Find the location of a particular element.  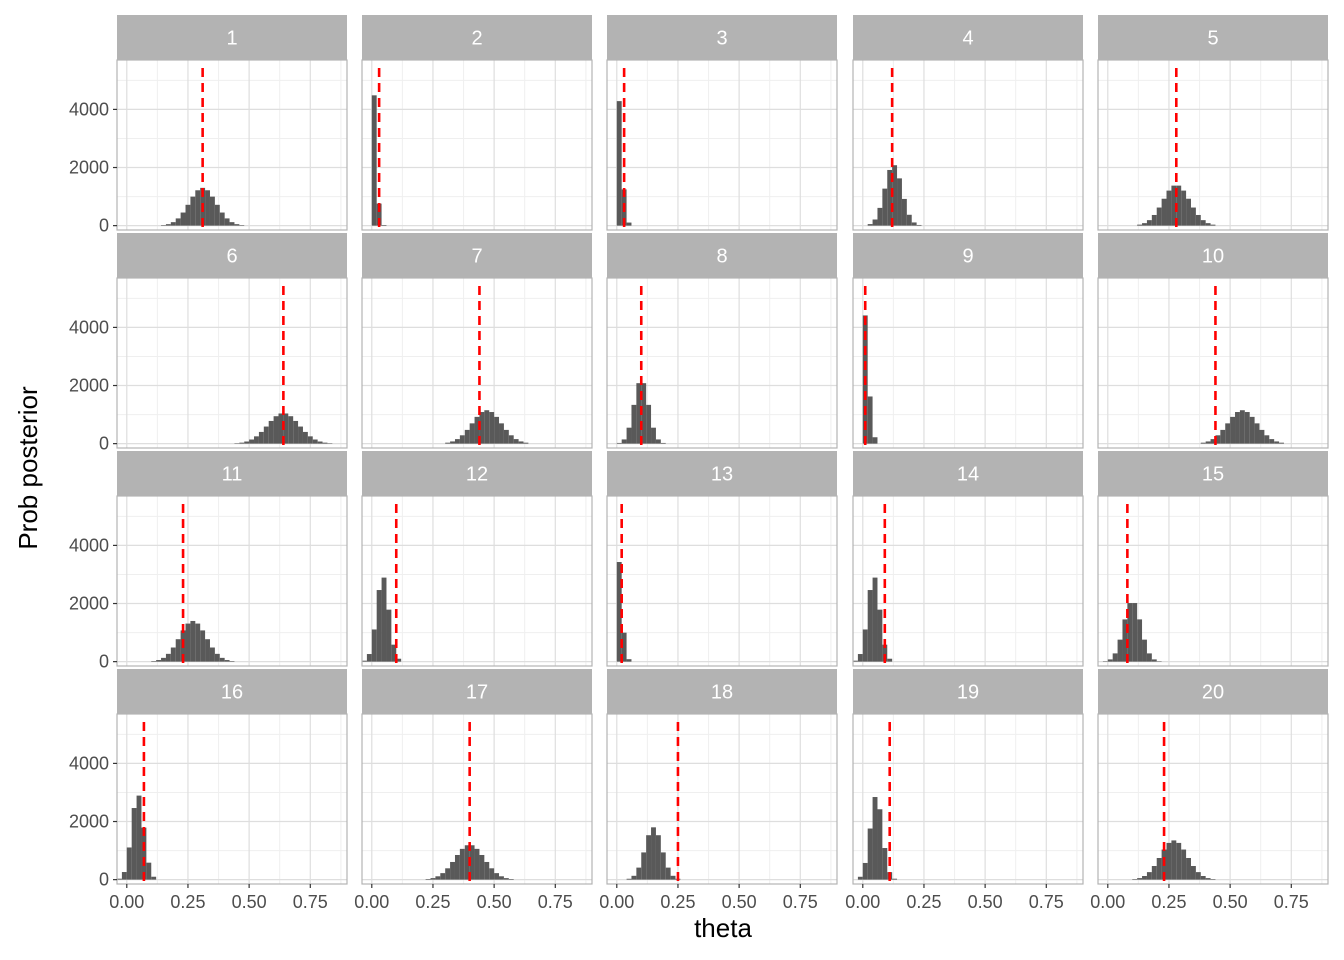

facet-panel-12: 12 is located at coordinates (477, 559).